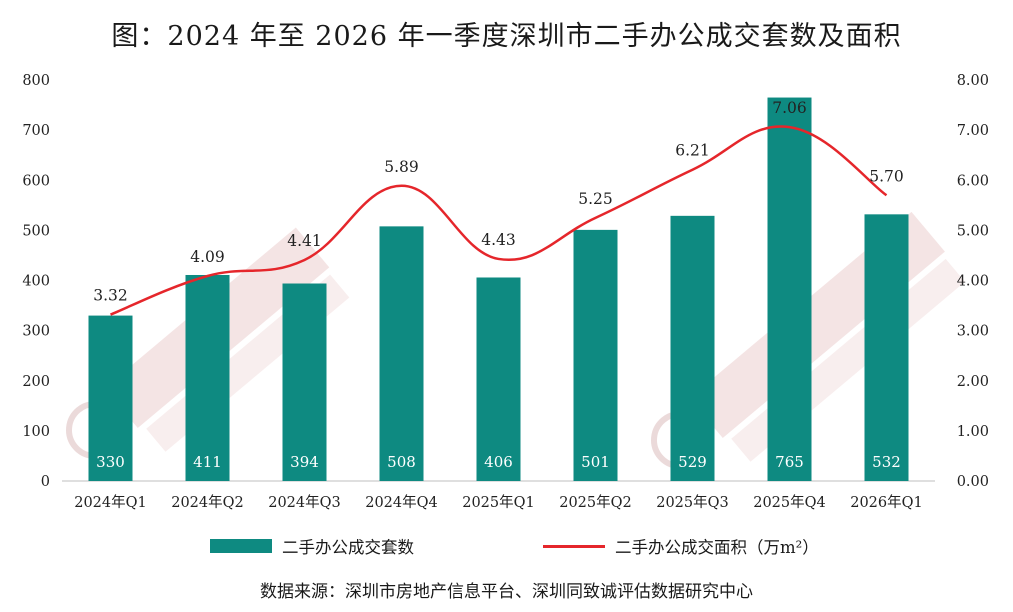  I want to click on x-tick-label: 2024年Q1, so click(110, 502).